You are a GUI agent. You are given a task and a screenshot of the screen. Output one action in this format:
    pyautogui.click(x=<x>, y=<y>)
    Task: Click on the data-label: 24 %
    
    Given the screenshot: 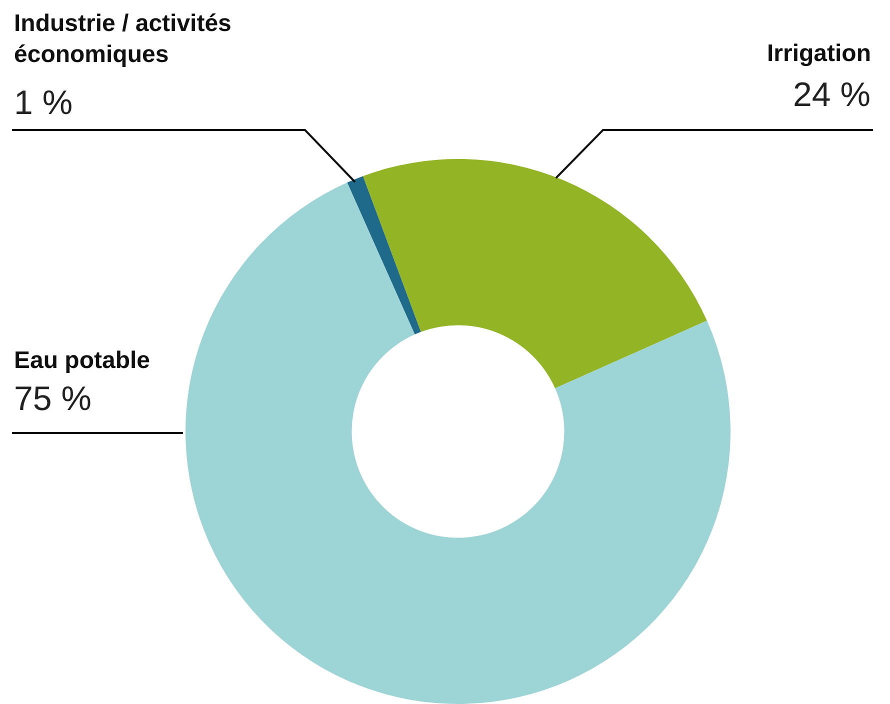 What is the action you would take?
    pyautogui.click(x=831, y=95)
    